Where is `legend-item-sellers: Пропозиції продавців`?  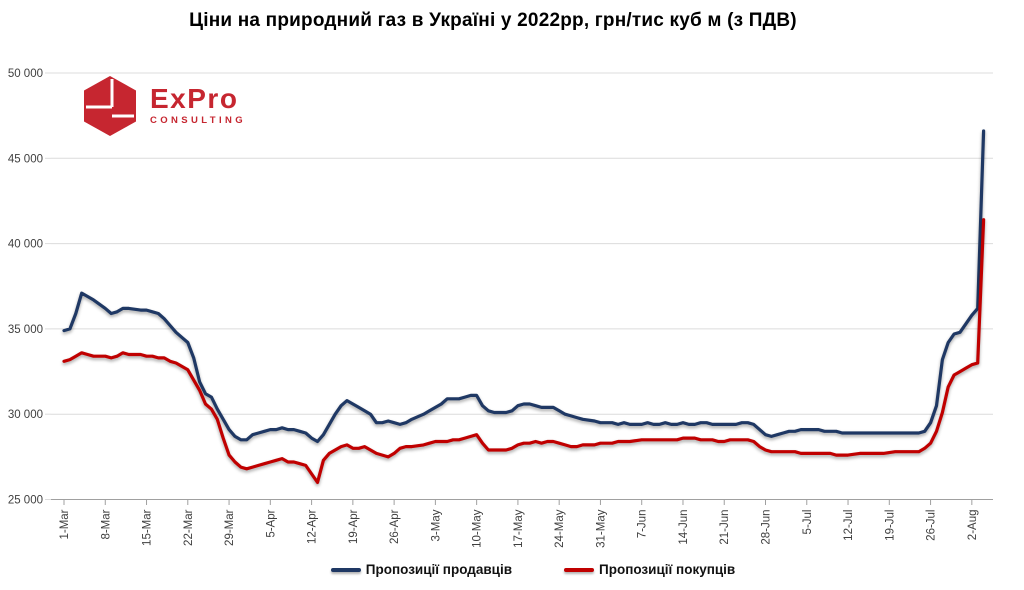
legend-item-sellers: Пропозиції продавців is located at coordinates (421, 569).